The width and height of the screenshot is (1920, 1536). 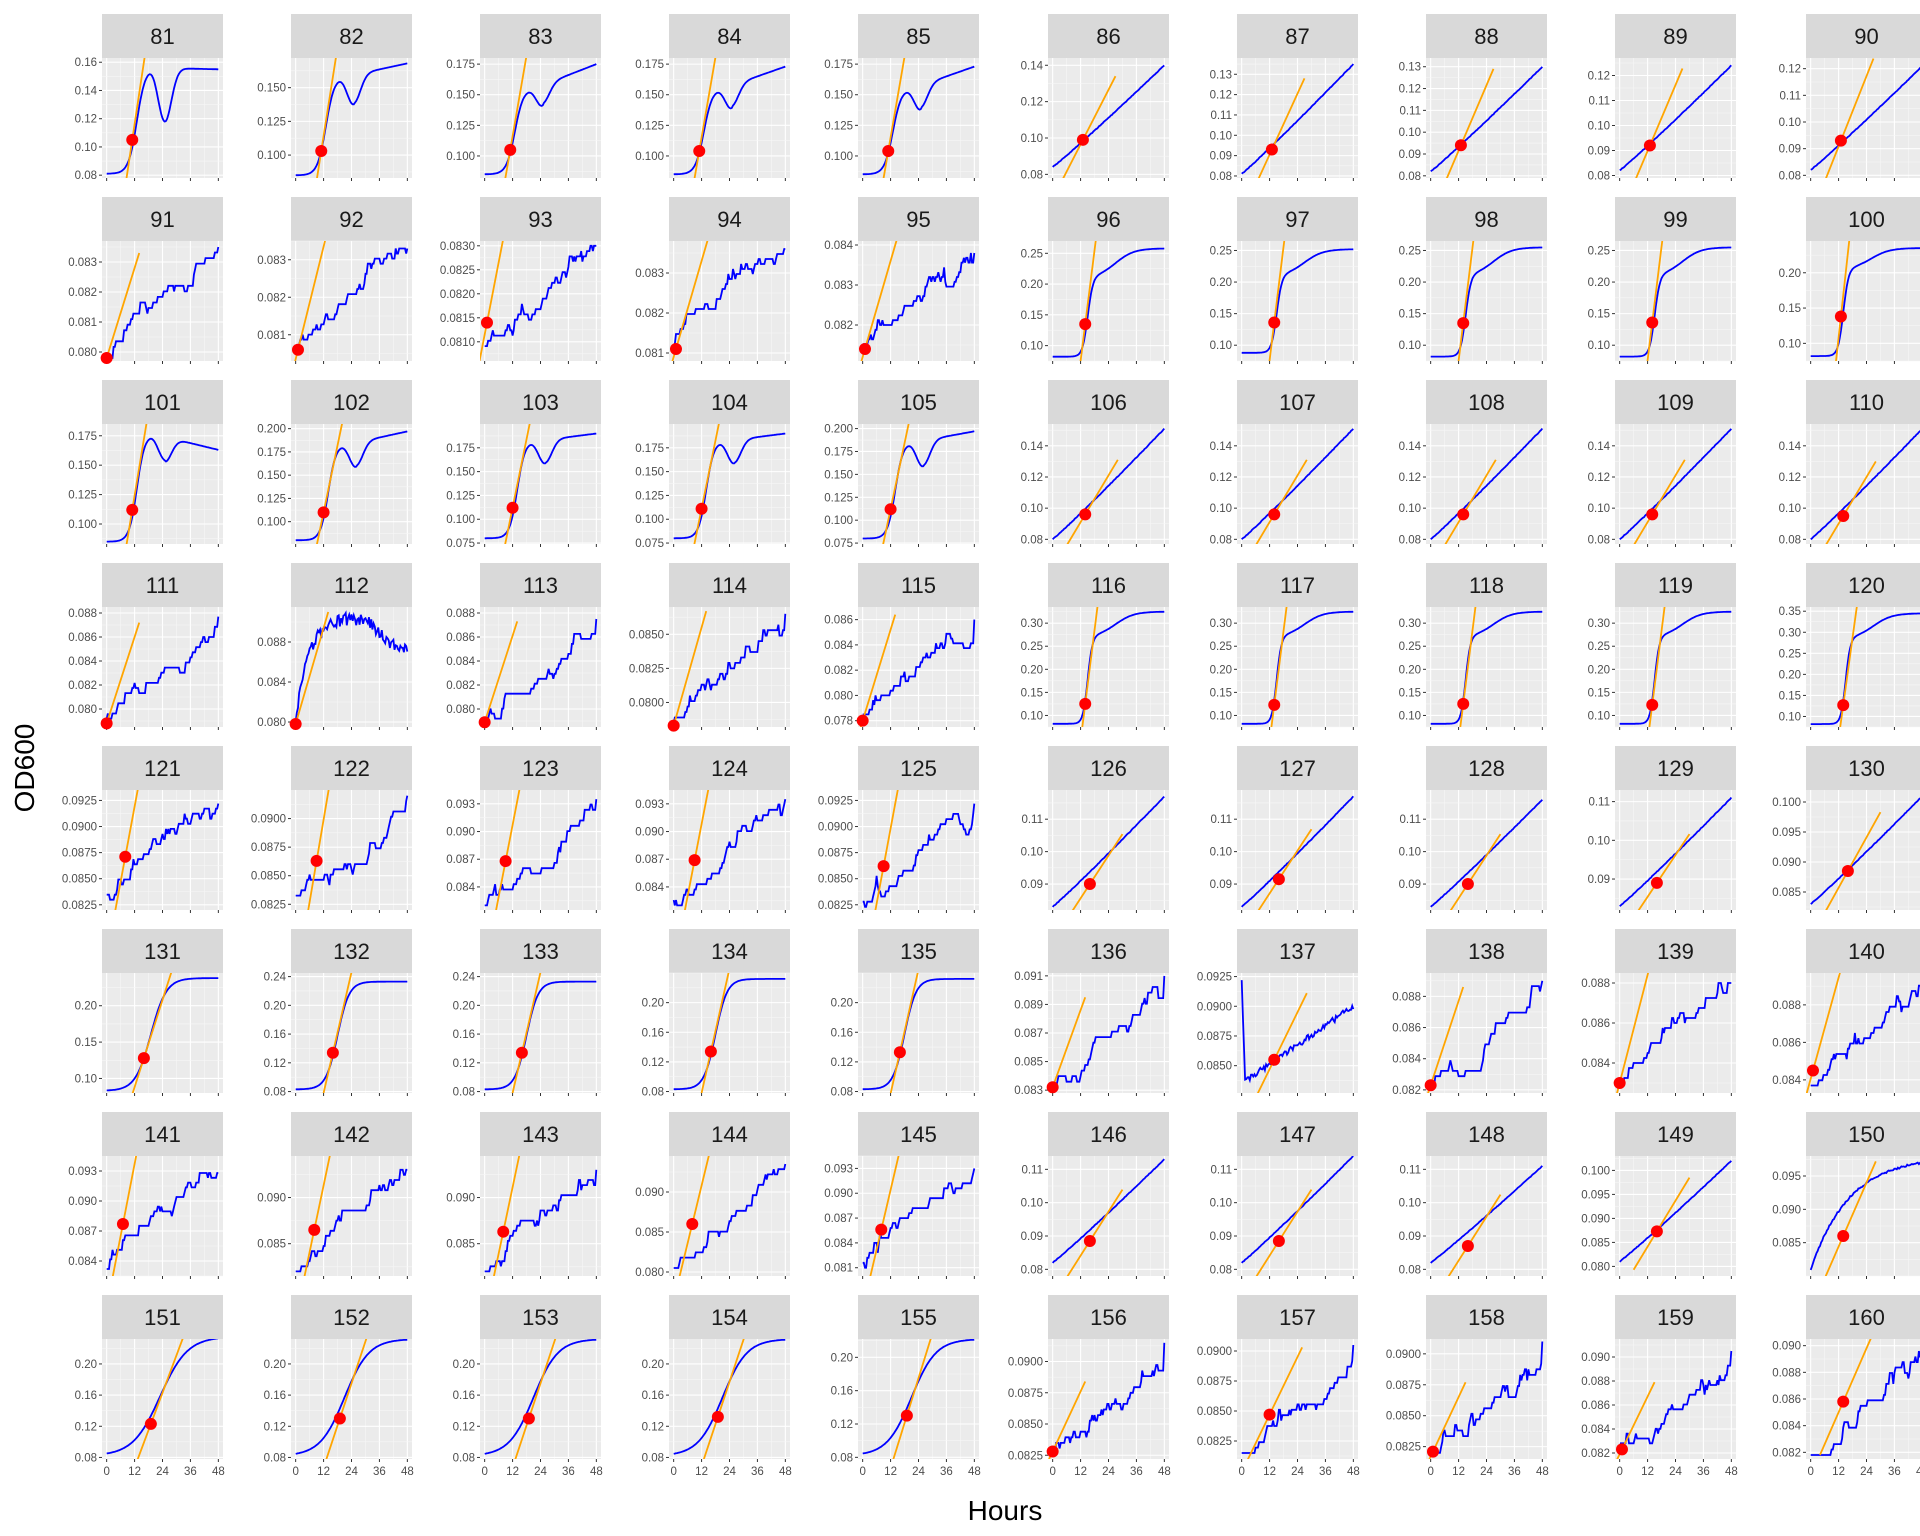 I want to click on facet-panel-117: 117 0.10 0.15 0.20 0.25 0.30, so click(x=1284, y=646).